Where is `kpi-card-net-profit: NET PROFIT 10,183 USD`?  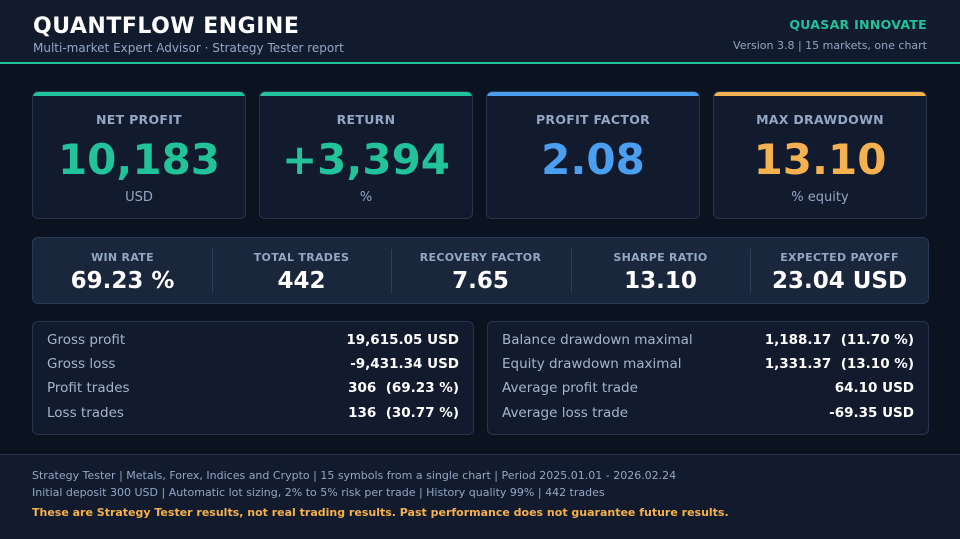
kpi-card-net-profit: NET PROFIT 10,183 USD is located at coordinates (139, 155).